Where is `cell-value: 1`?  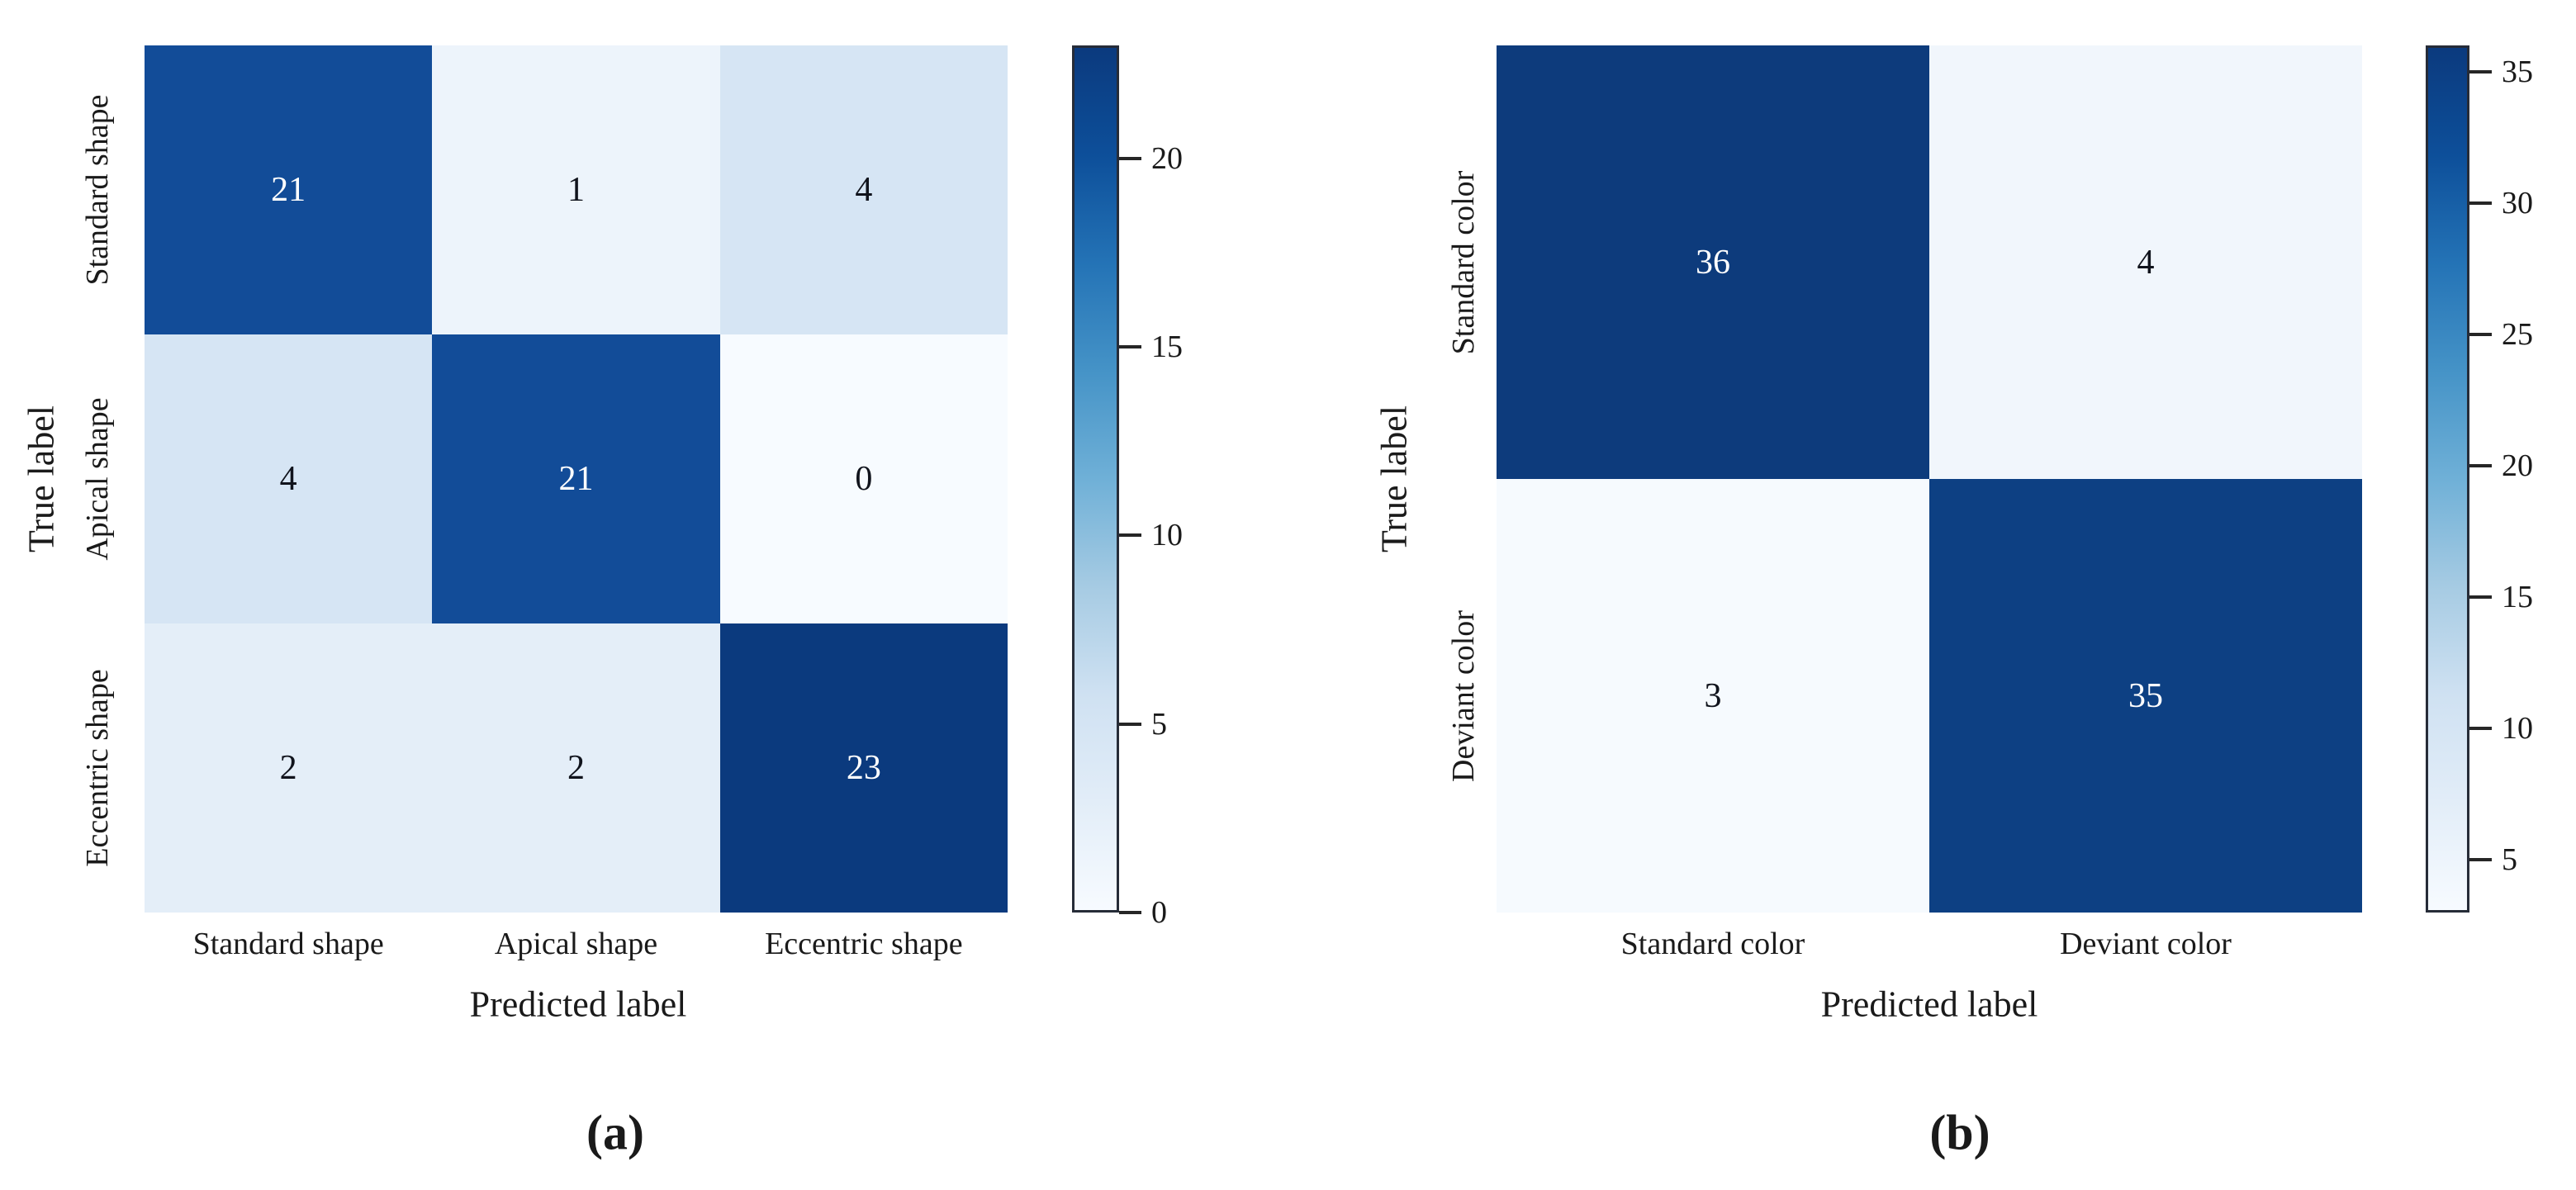
cell-value: 1 is located at coordinates (576, 190).